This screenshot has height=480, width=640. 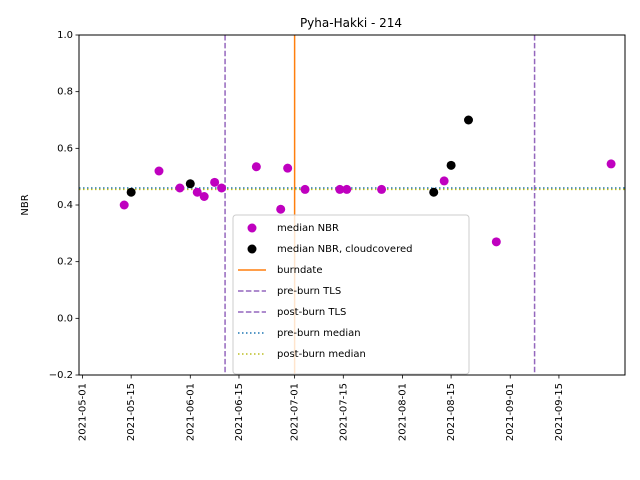 What do you see at coordinates (65, 148) in the screenshot?
I see `y-tick-label-4: 0.6` at bounding box center [65, 148].